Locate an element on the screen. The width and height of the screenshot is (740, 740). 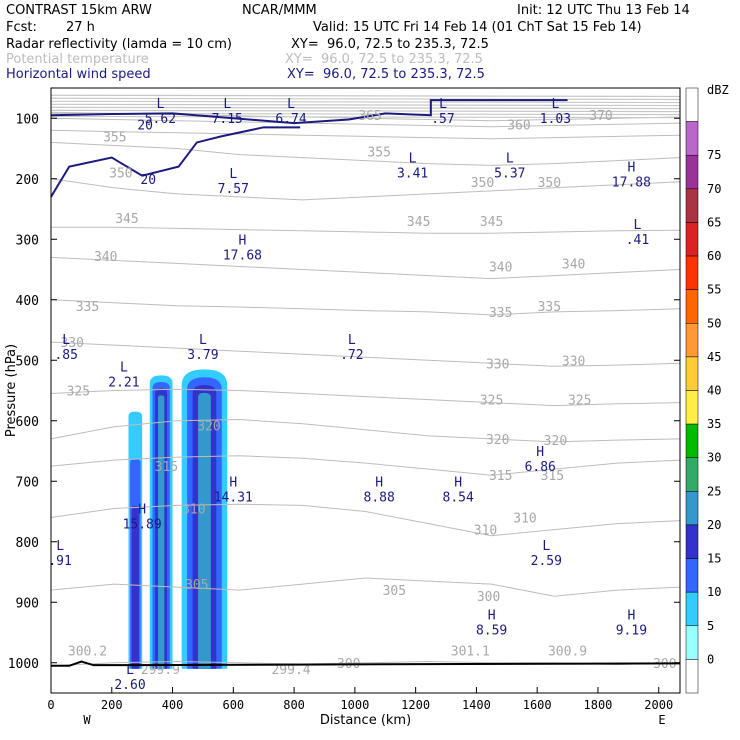
colorbar-level-label: 50 is located at coordinates (714, 323).